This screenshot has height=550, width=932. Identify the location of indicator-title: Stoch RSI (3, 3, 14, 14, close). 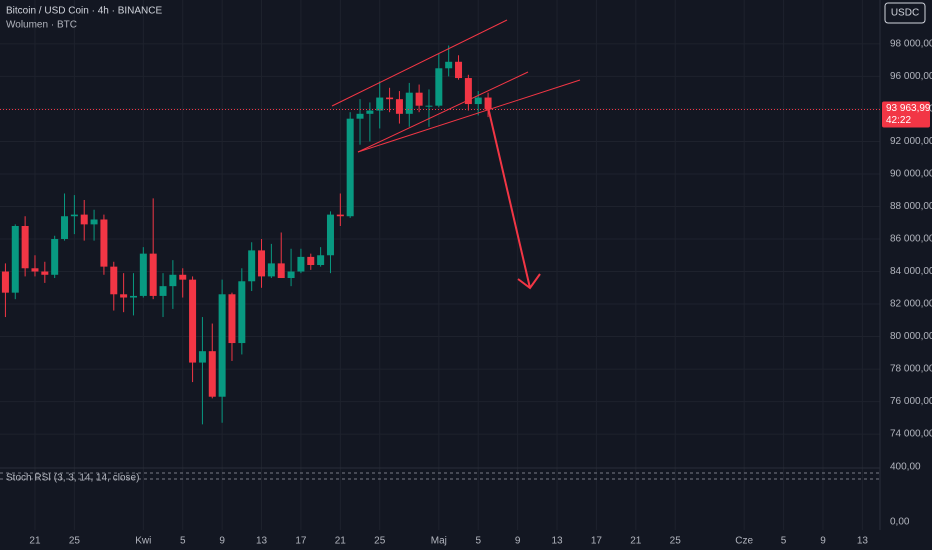
(72, 478).